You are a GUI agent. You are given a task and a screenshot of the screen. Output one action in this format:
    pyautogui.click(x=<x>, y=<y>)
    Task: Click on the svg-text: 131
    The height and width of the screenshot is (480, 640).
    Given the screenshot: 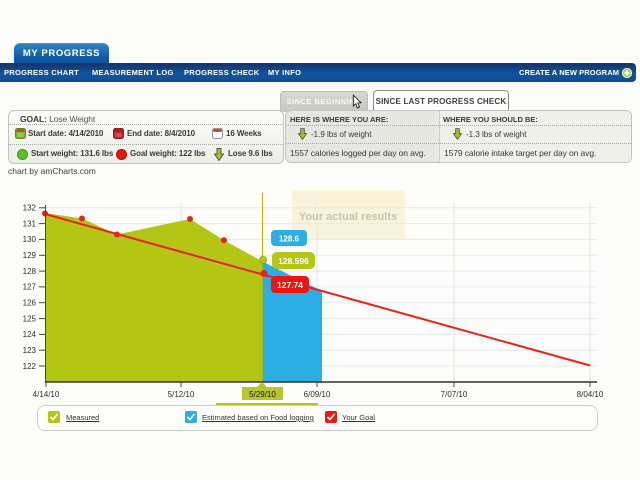 What is the action you would take?
    pyautogui.click(x=30, y=223)
    